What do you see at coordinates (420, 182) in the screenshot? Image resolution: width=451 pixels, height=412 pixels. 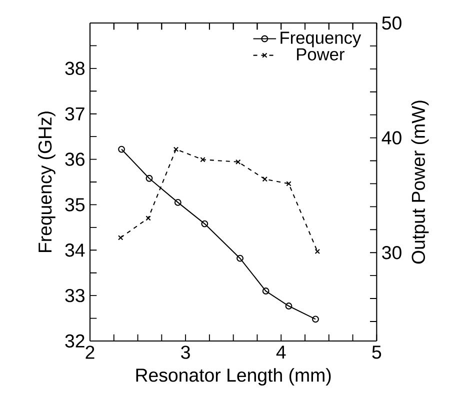 I see `y2-axis-title: Output Power (mW)` at bounding box center [420, 182].